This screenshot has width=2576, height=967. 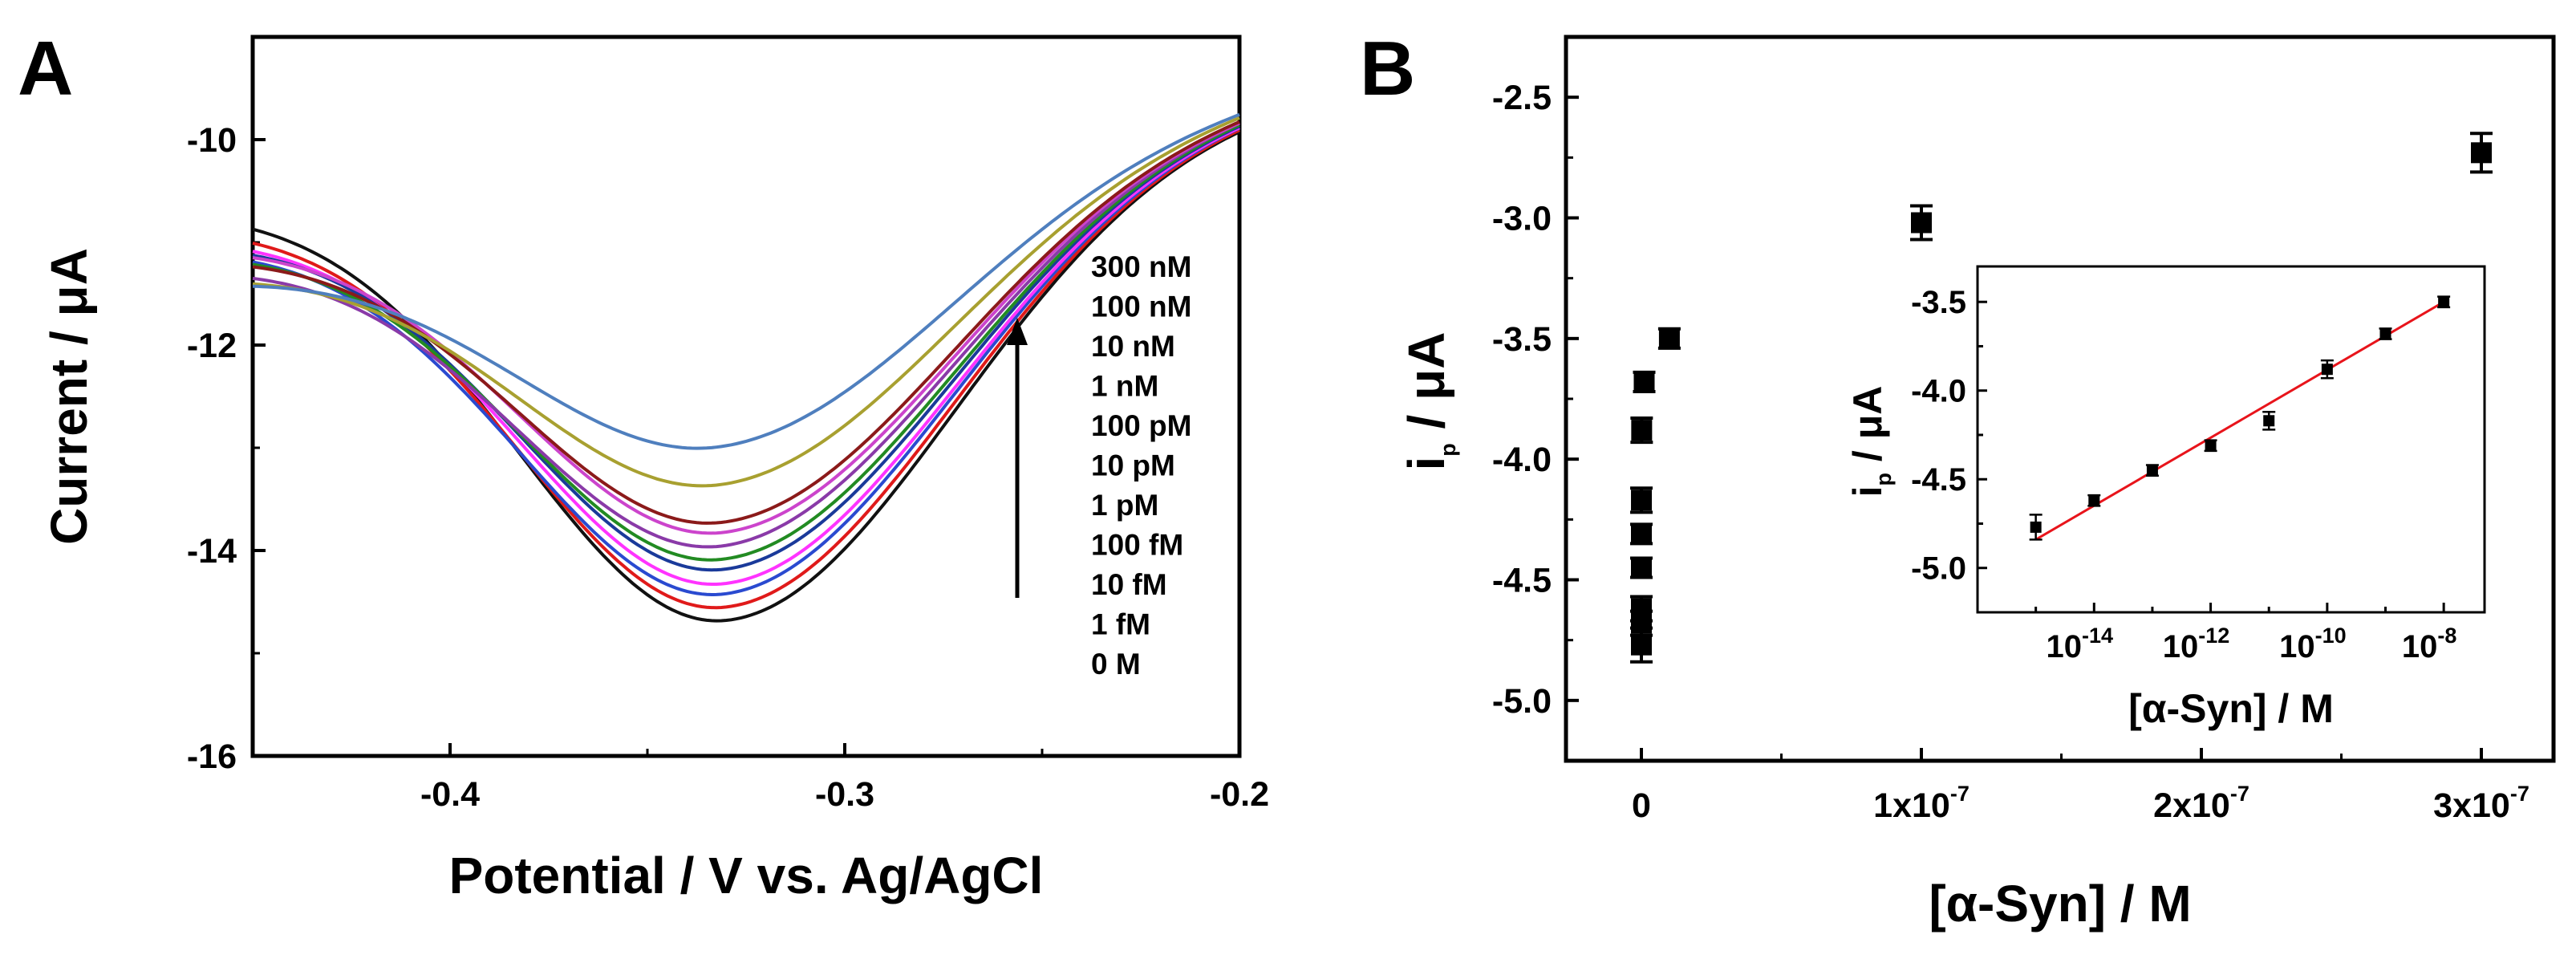 What do you see at coordinates (2196, 644) in the screenshot?
I see `x-tick-label: 10-12` at bounding box center [2196, 644].